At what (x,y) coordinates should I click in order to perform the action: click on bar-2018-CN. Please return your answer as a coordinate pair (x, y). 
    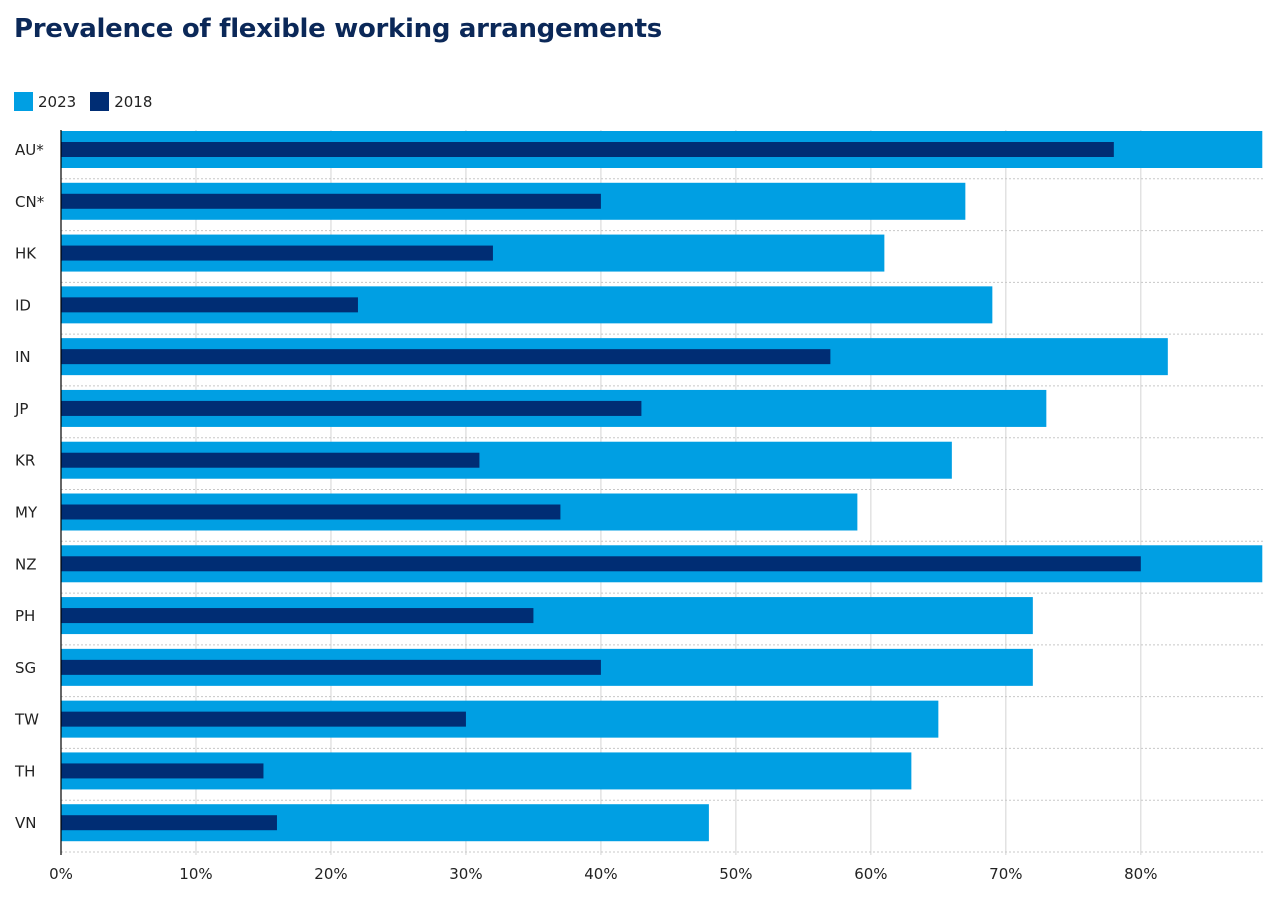
    Looking at the image, I should click on (331, 201).